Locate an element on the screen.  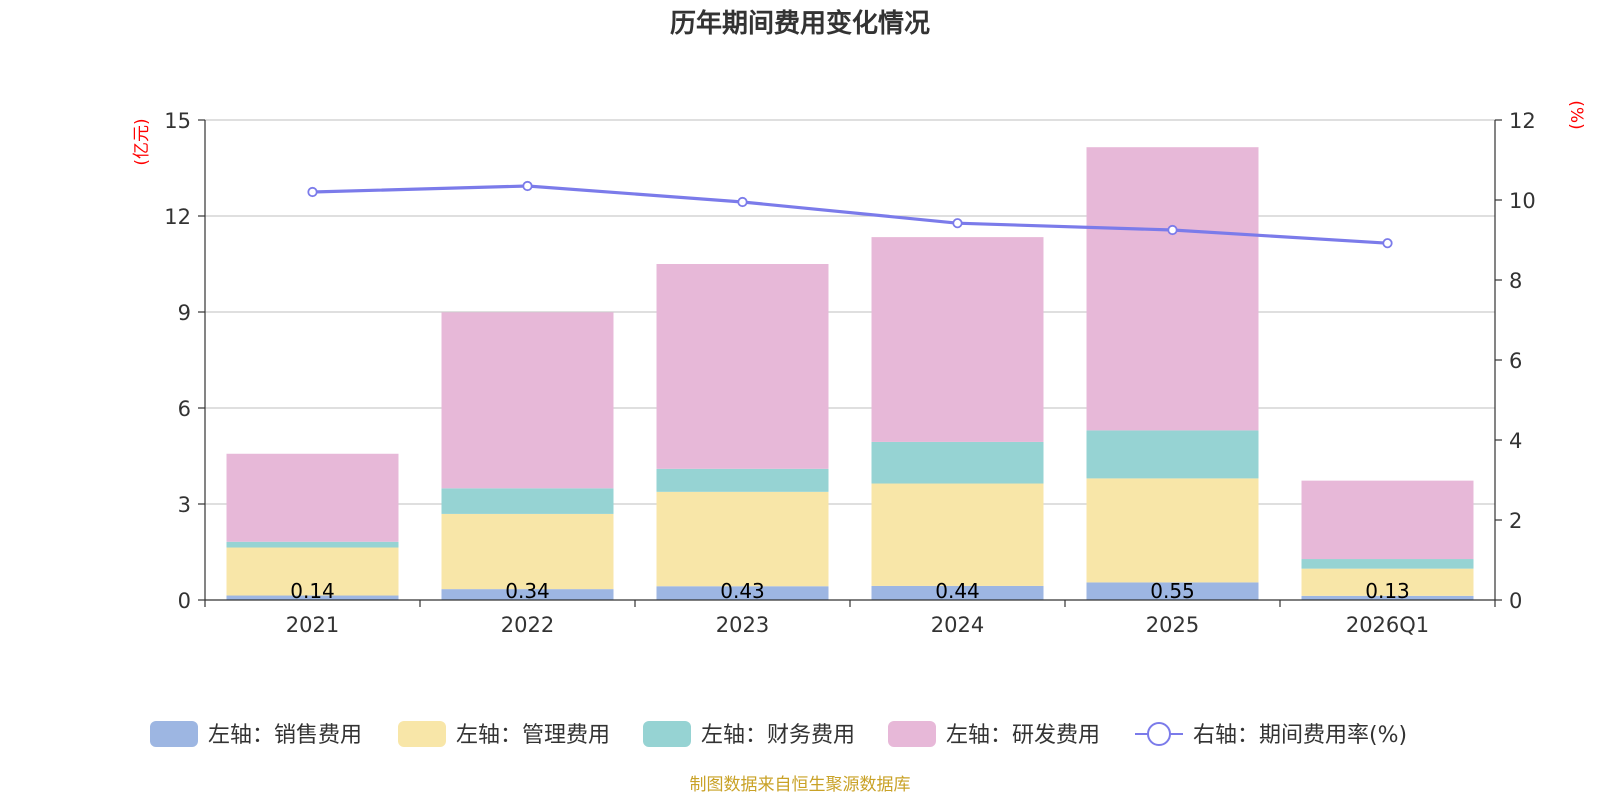
right-tick-label: 12 is located at coordinates (1522, 121).